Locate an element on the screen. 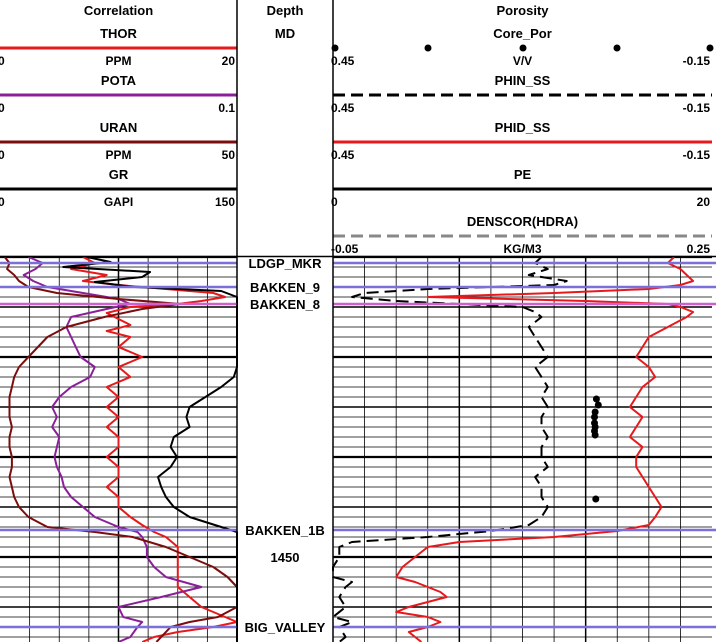 The image size is (716, 642). curve-name-phin_ss: PHIN_SS is located at coordinates (523, 80).